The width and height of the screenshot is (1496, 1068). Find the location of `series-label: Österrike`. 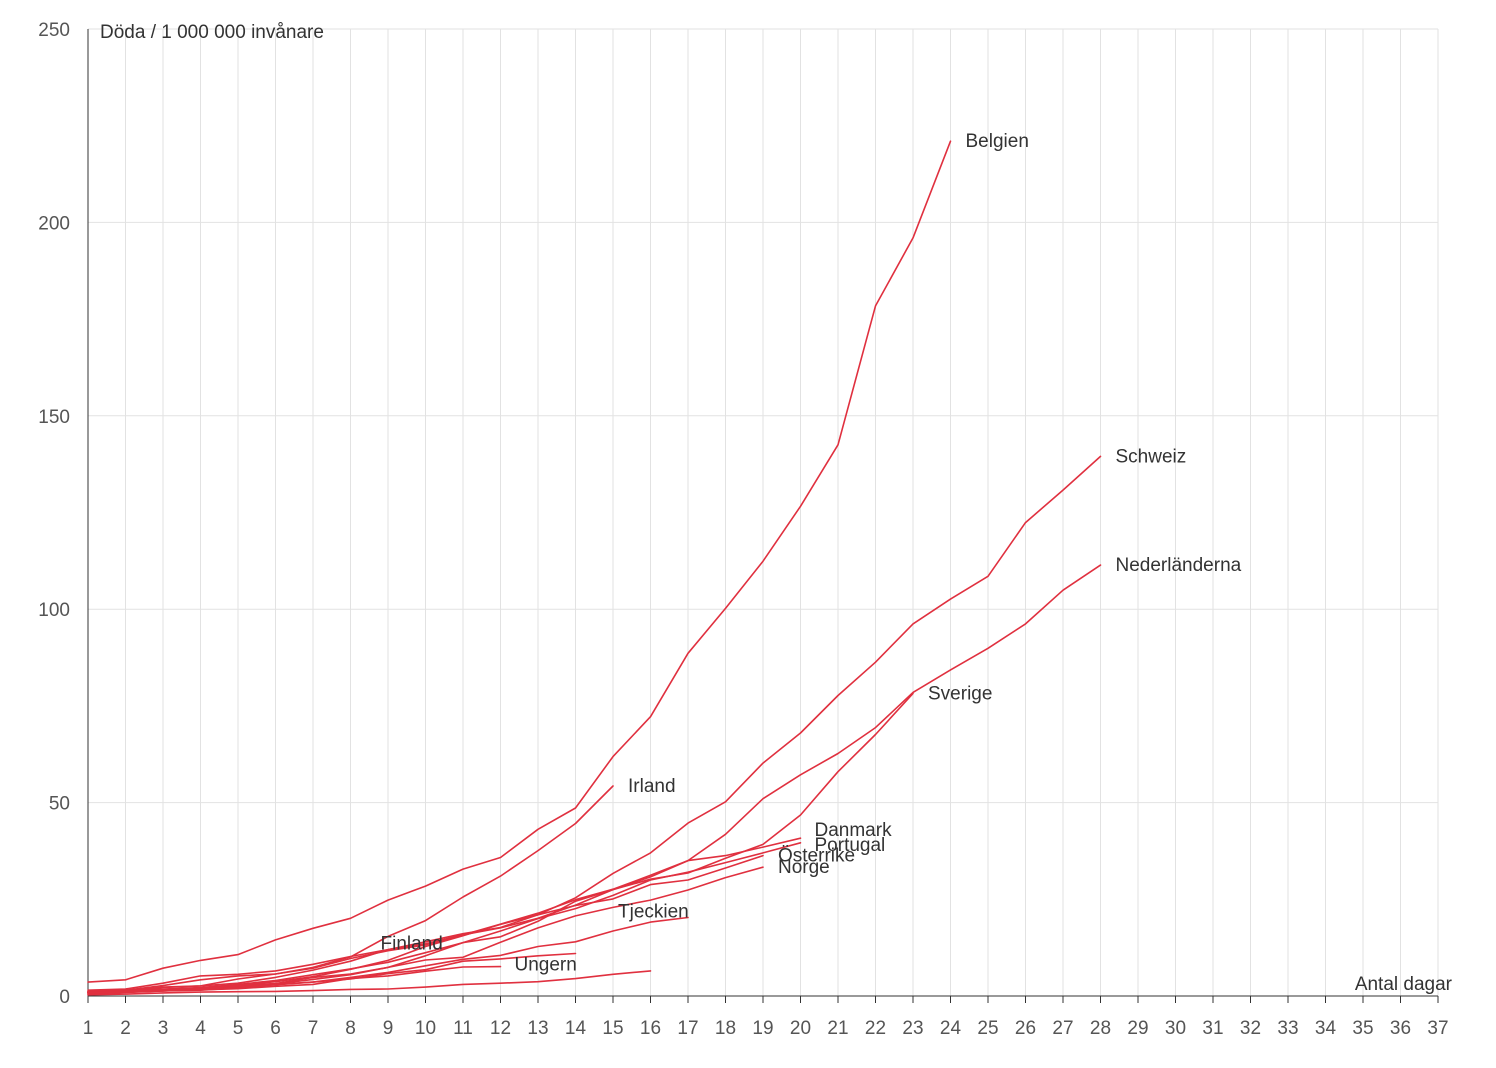

series-label: Österrike is located at coordinates (816, 856).